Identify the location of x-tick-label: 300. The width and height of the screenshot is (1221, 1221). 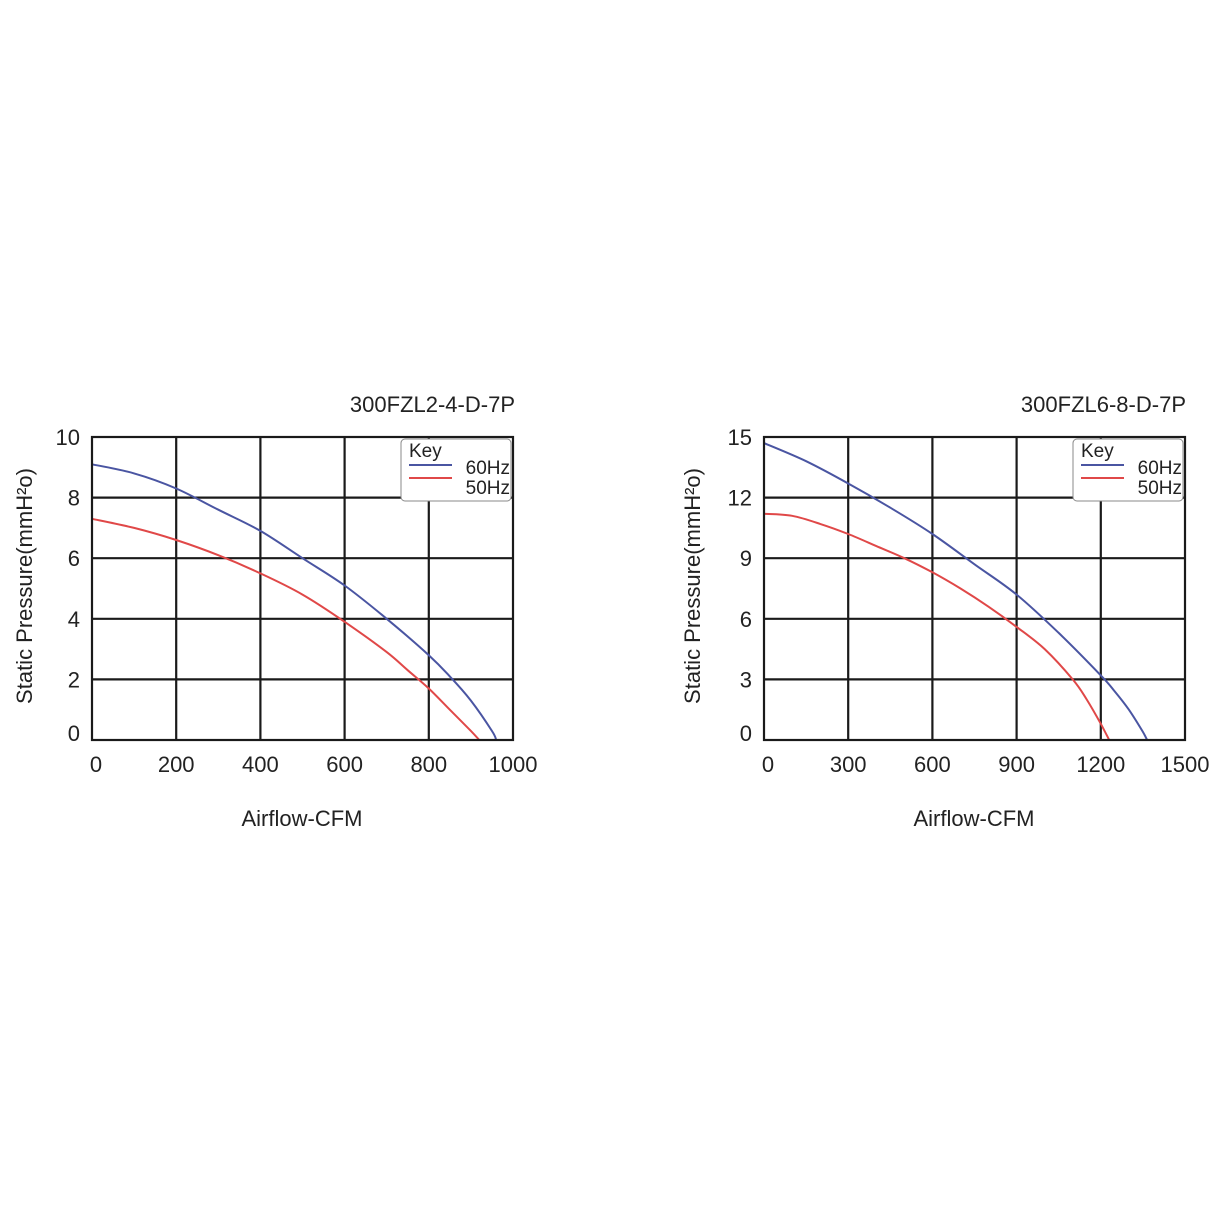
(848, 764).